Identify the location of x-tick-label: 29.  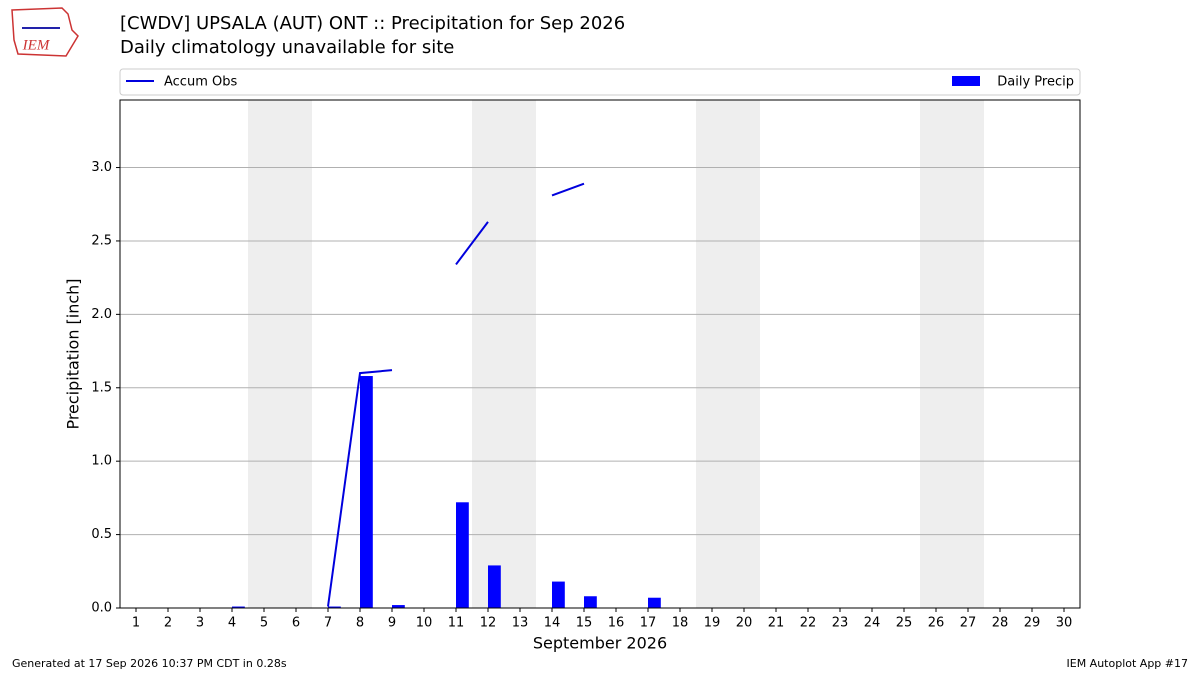
(1032, 623).